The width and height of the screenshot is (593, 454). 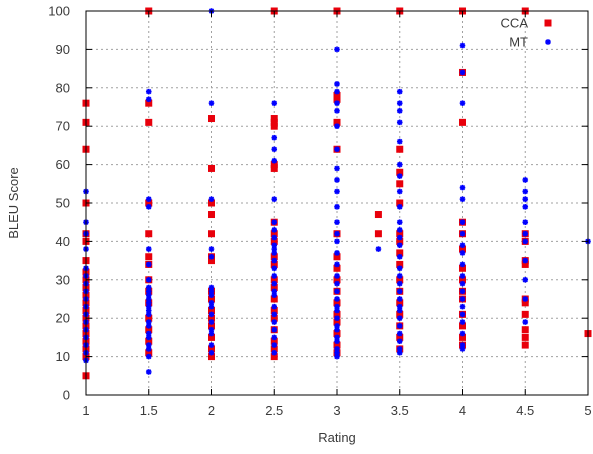 What do you see at coordinates (63, 318) in the screenshot?
I see `y-tick-label: 20` at bounding box center [63, 318].